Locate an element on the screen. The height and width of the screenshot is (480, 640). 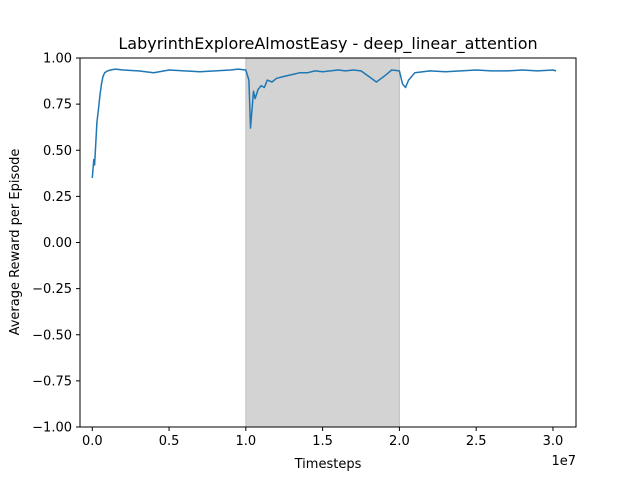
y-tick-label: 1.00 is located at coordinates (57, 59).